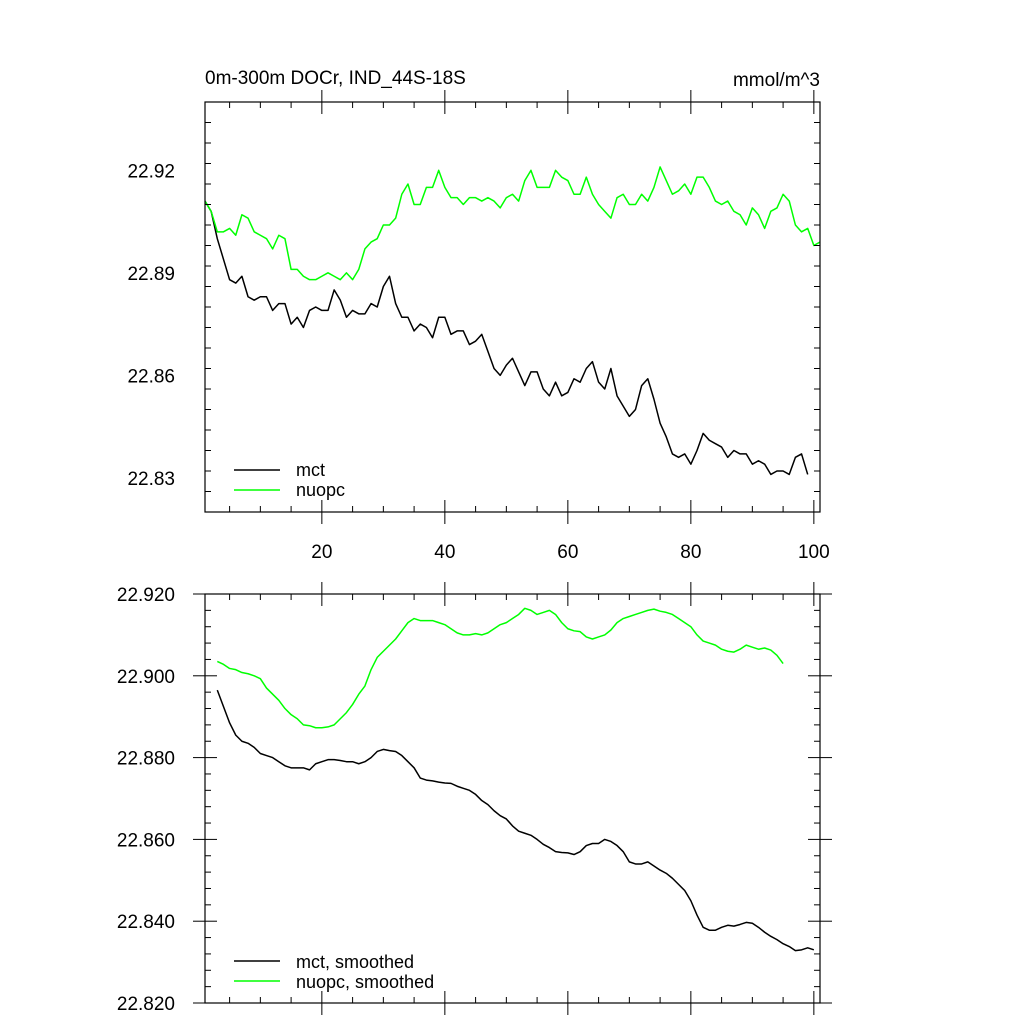 Image resolution: width=1024 pixels, height=1024 pixels. I want to click on top-x-tick-label: 100, so click(814, 552).